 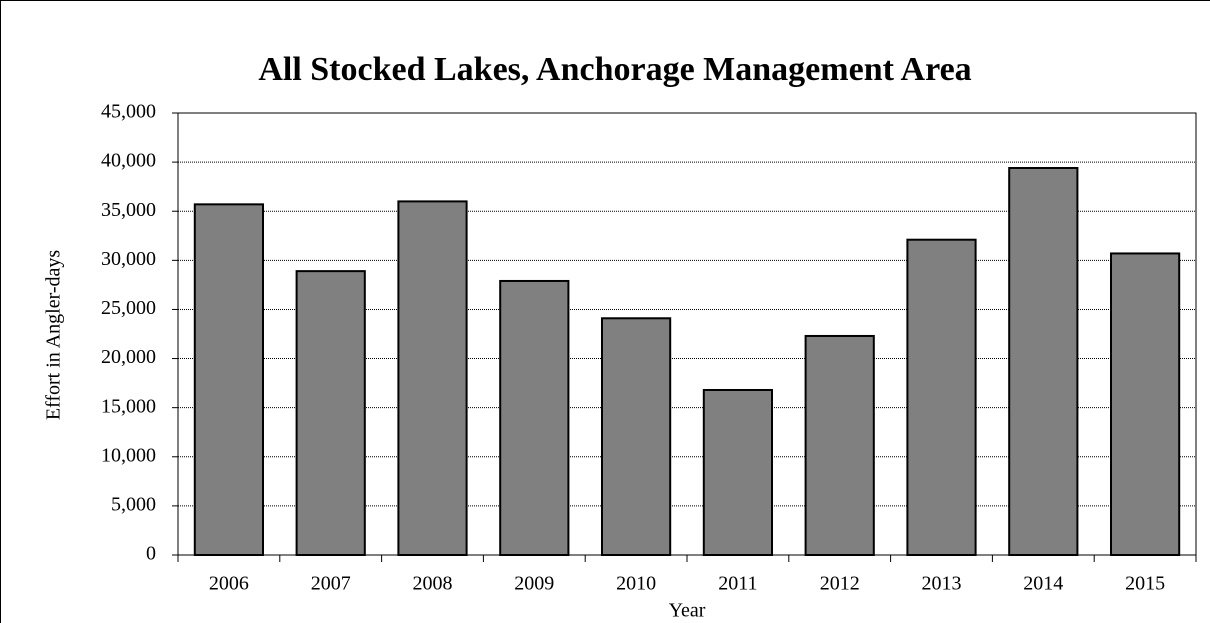 I want to click on x-tick-label: 2014, so click(x=1043, y=584).